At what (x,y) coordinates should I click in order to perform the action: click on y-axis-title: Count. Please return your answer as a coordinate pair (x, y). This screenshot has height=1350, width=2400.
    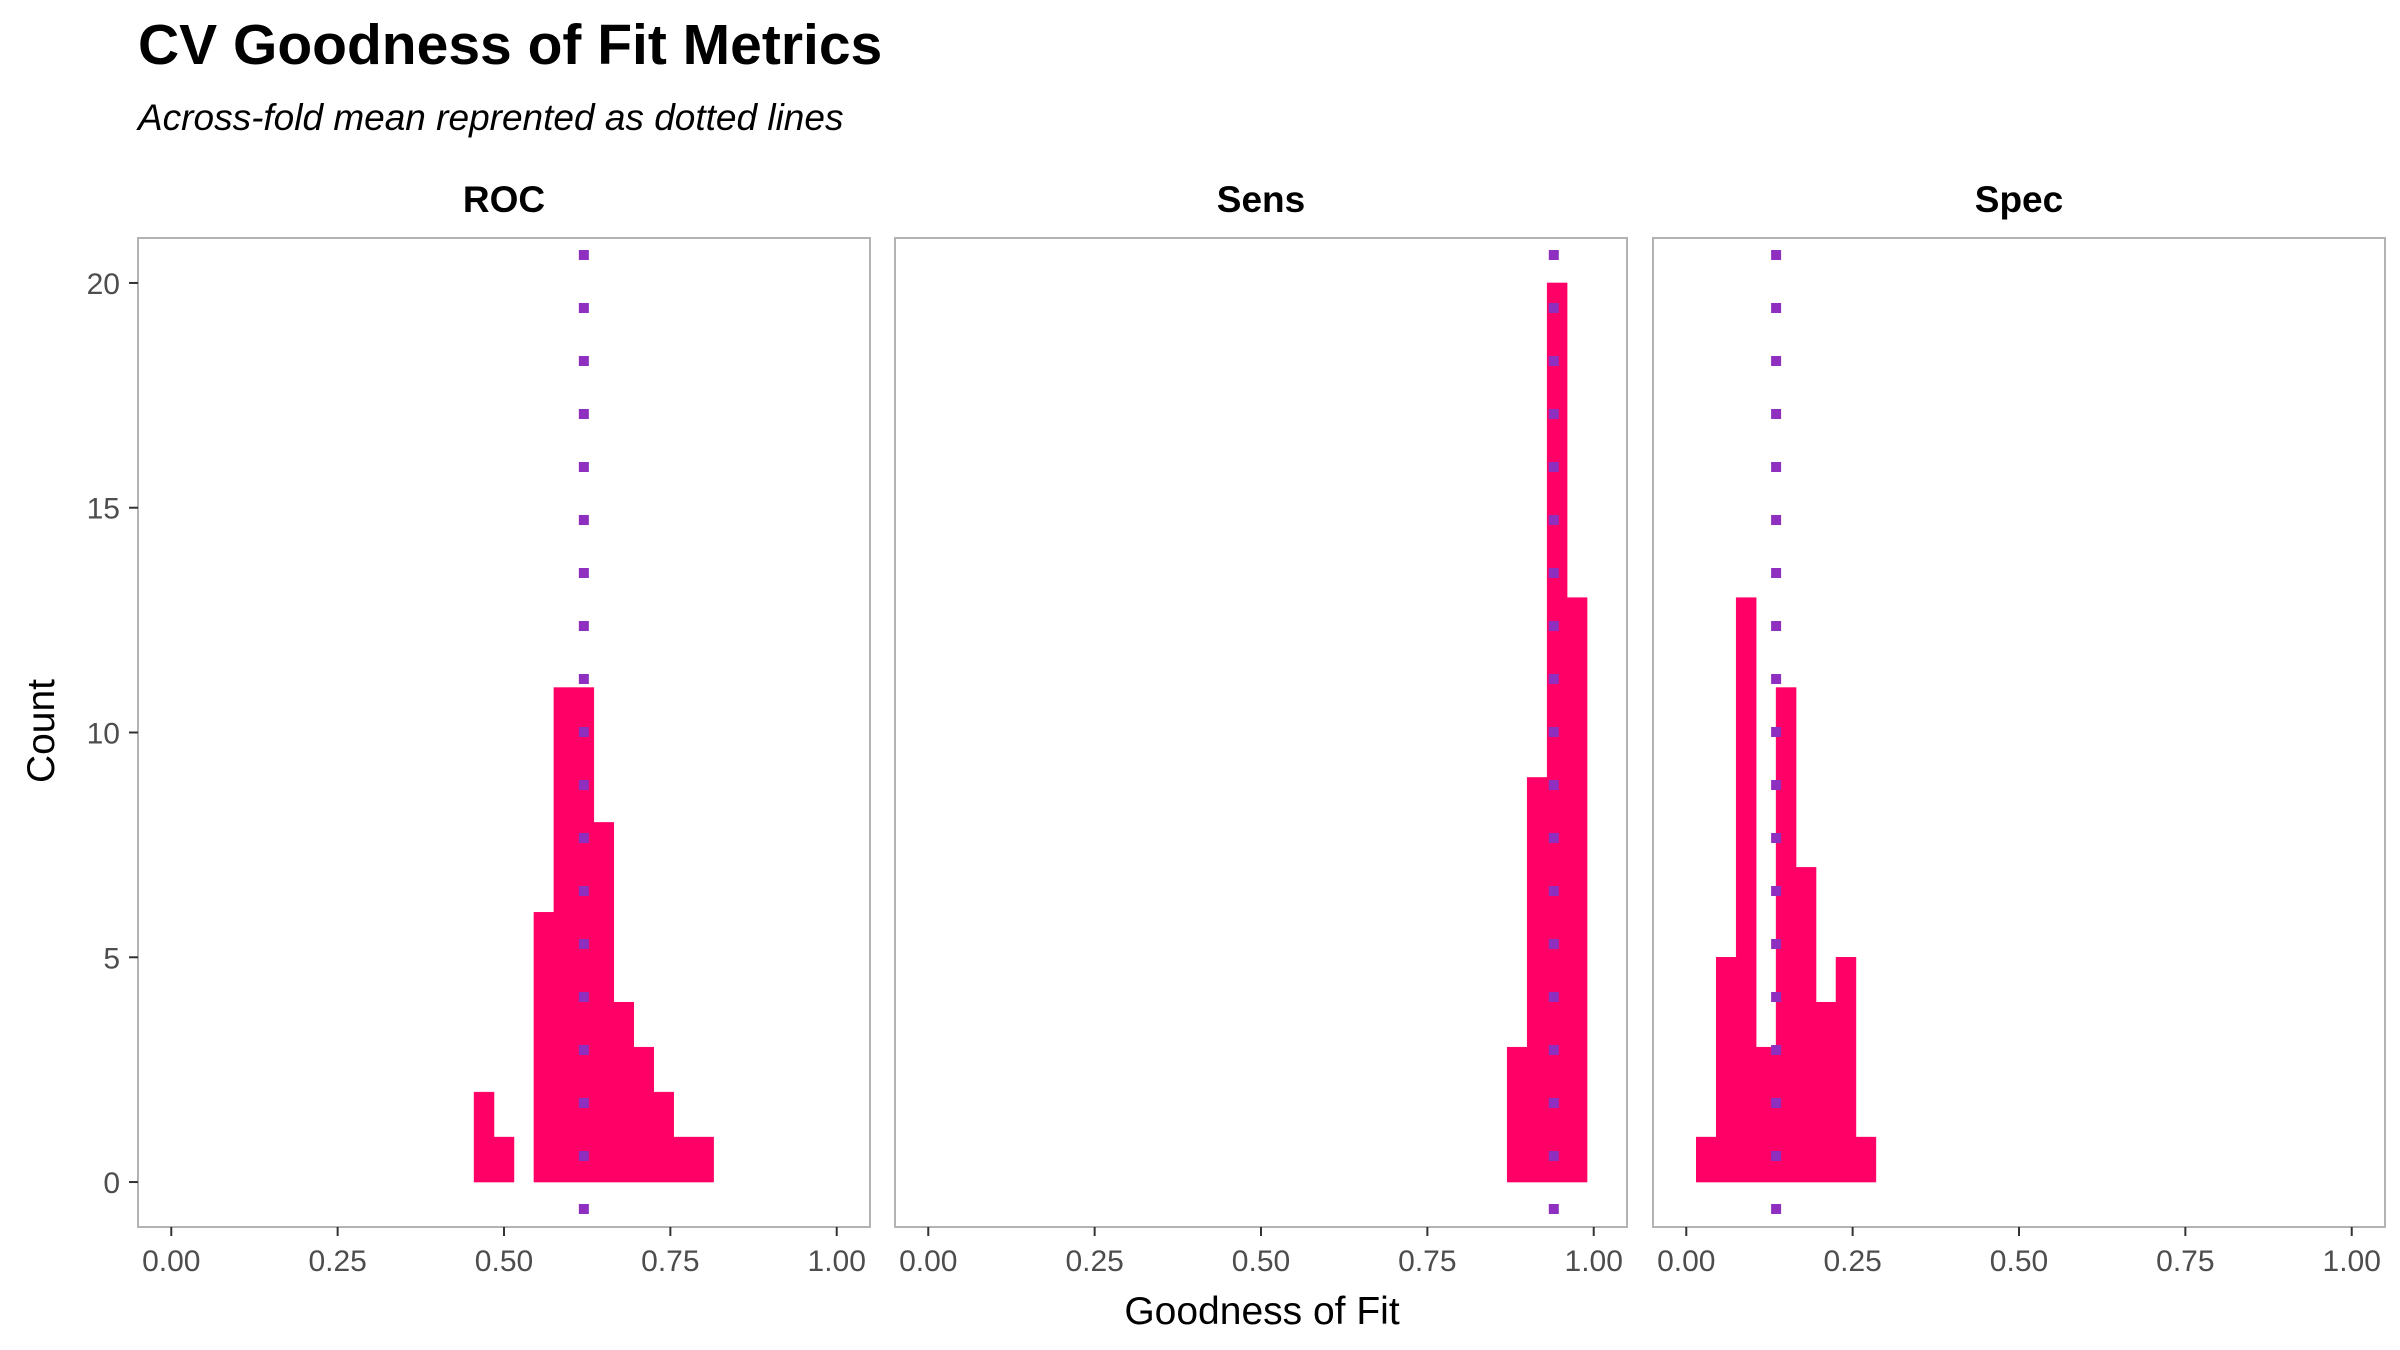
    Looking at the image, I should click on (41, 731).